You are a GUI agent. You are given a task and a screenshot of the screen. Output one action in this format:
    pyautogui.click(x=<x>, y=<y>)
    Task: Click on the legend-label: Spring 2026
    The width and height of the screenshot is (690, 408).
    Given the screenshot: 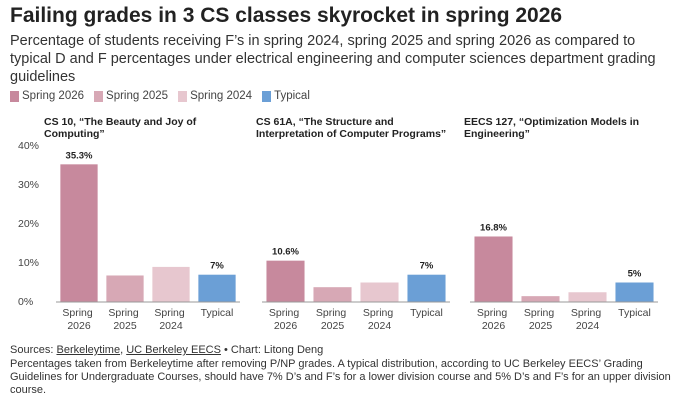 What is the action you would take?
    pyautogui.click(x=53, y=96)
    